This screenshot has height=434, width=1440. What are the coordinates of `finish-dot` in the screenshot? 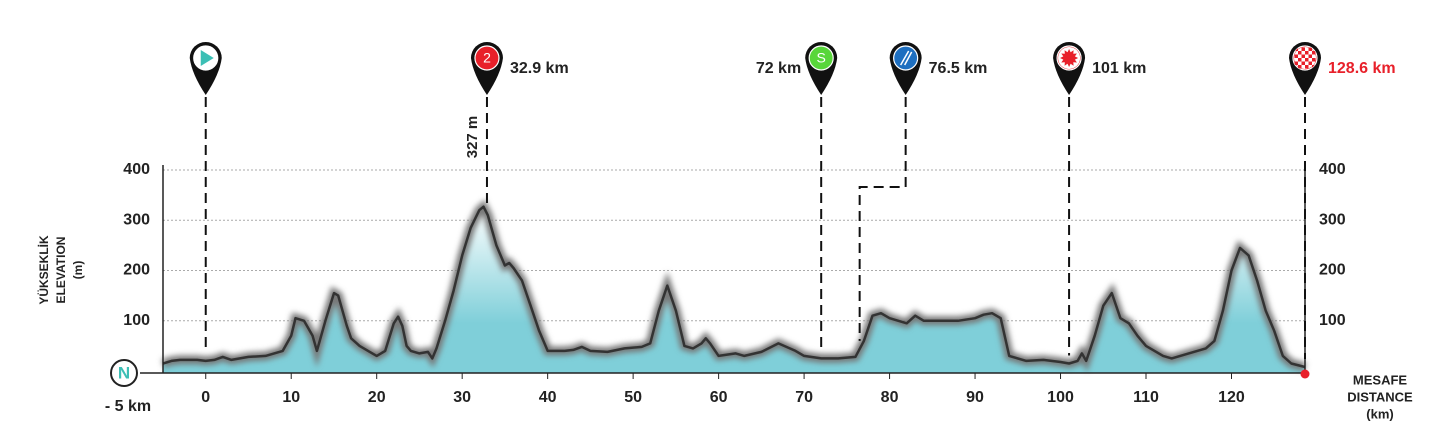 It's located at (1305, 374).